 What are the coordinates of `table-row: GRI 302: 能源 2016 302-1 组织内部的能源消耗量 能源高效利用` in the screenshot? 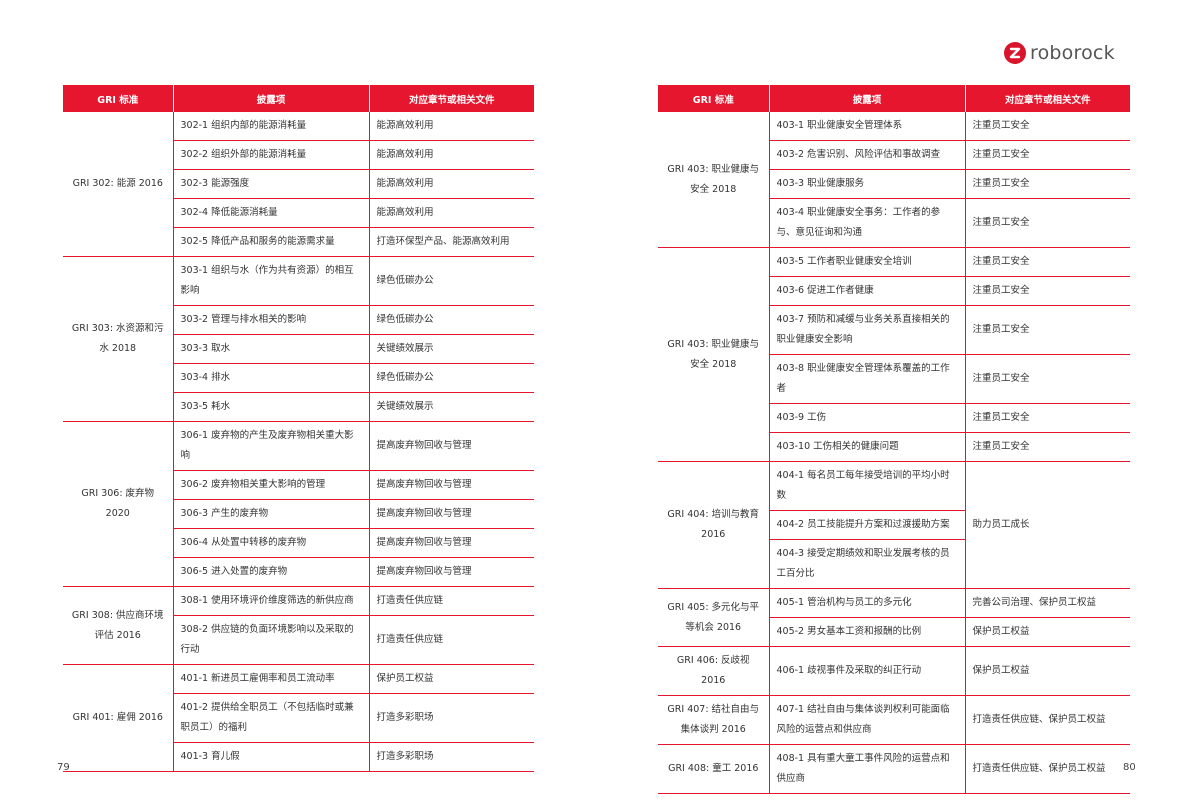 It's located at (298, 184).